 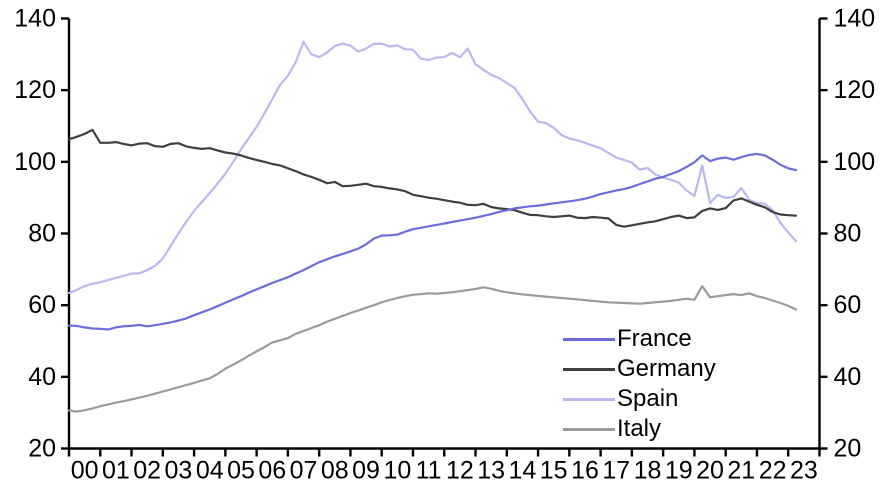 What do you see at coordinates (589, 369) in the screenshot?
I see `legend-line-swatch-germany` at bounding box center [589, 369].